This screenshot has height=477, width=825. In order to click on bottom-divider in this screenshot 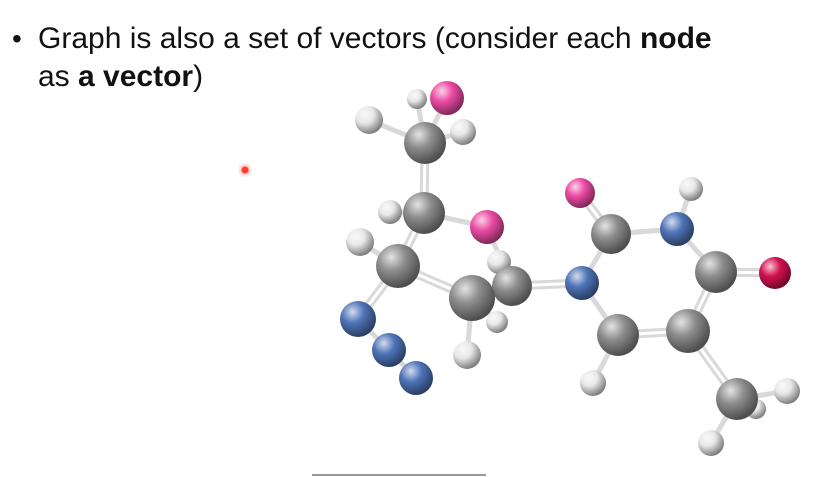, I will do `click(399, 475)`.